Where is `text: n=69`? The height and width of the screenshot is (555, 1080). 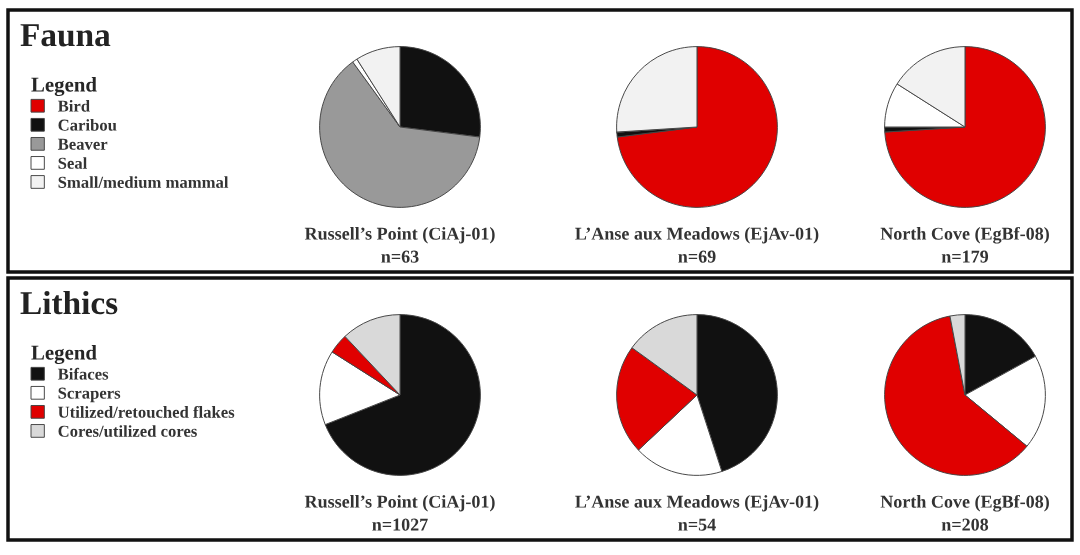
text: n=69 is located at coordinates (697, 256).